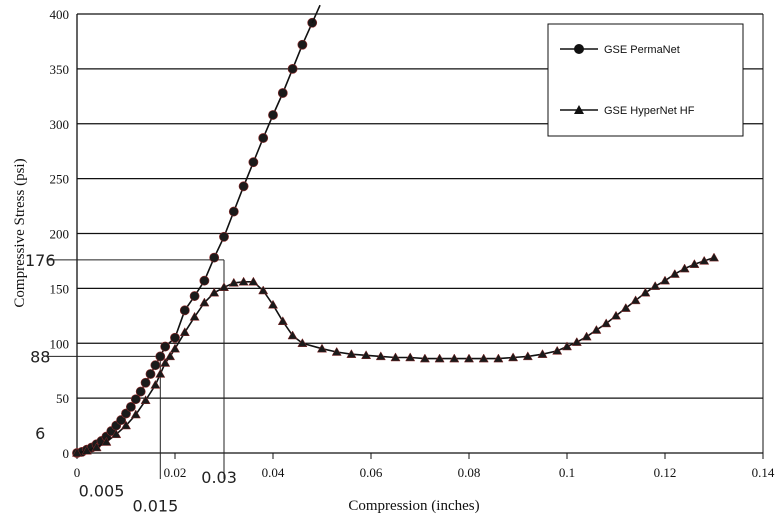  I want to click on y-tick-label-0: 0, so click(66, 453).